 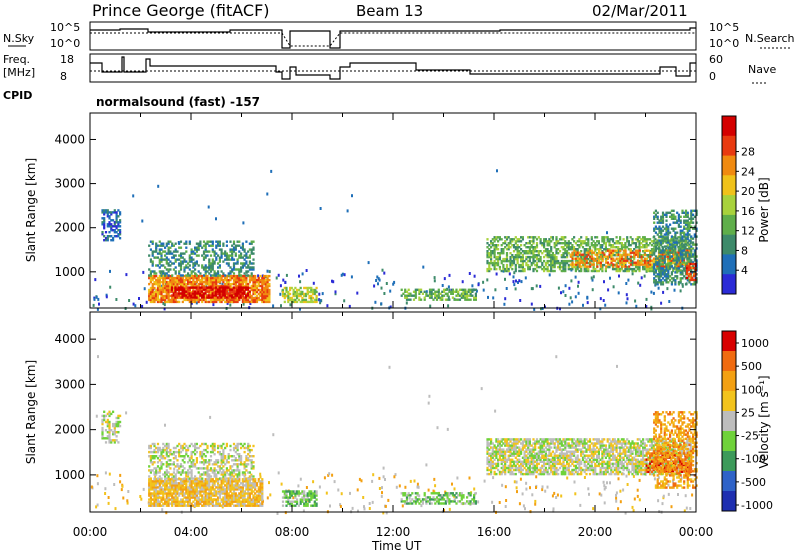 I want to click on noise-tick-left-high: 10^5, so click(x=65, y=27).